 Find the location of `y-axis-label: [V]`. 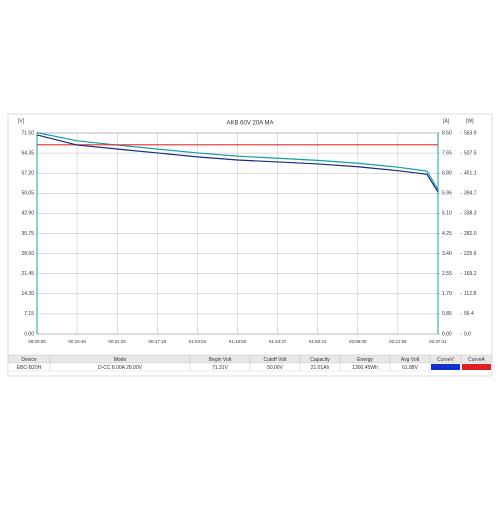

y-axis-label: [V] is located at coordinates (21, 121).